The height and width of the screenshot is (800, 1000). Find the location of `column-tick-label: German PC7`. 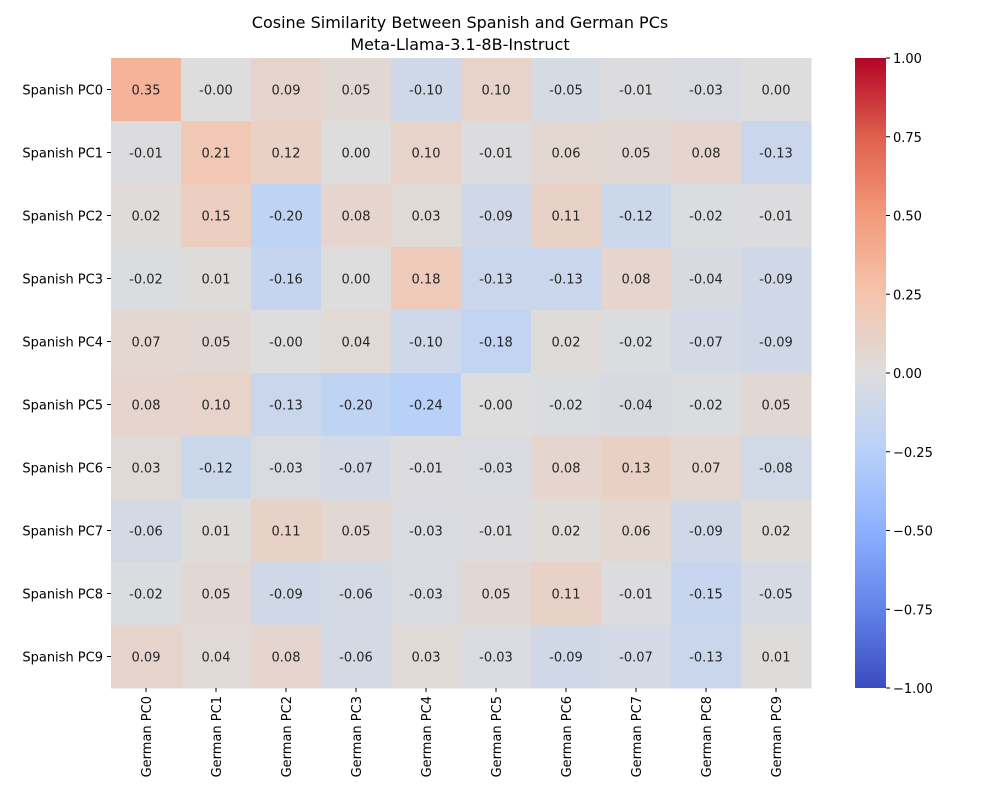

column-tick-label: German PC7 is located at coordinates (637, 736).